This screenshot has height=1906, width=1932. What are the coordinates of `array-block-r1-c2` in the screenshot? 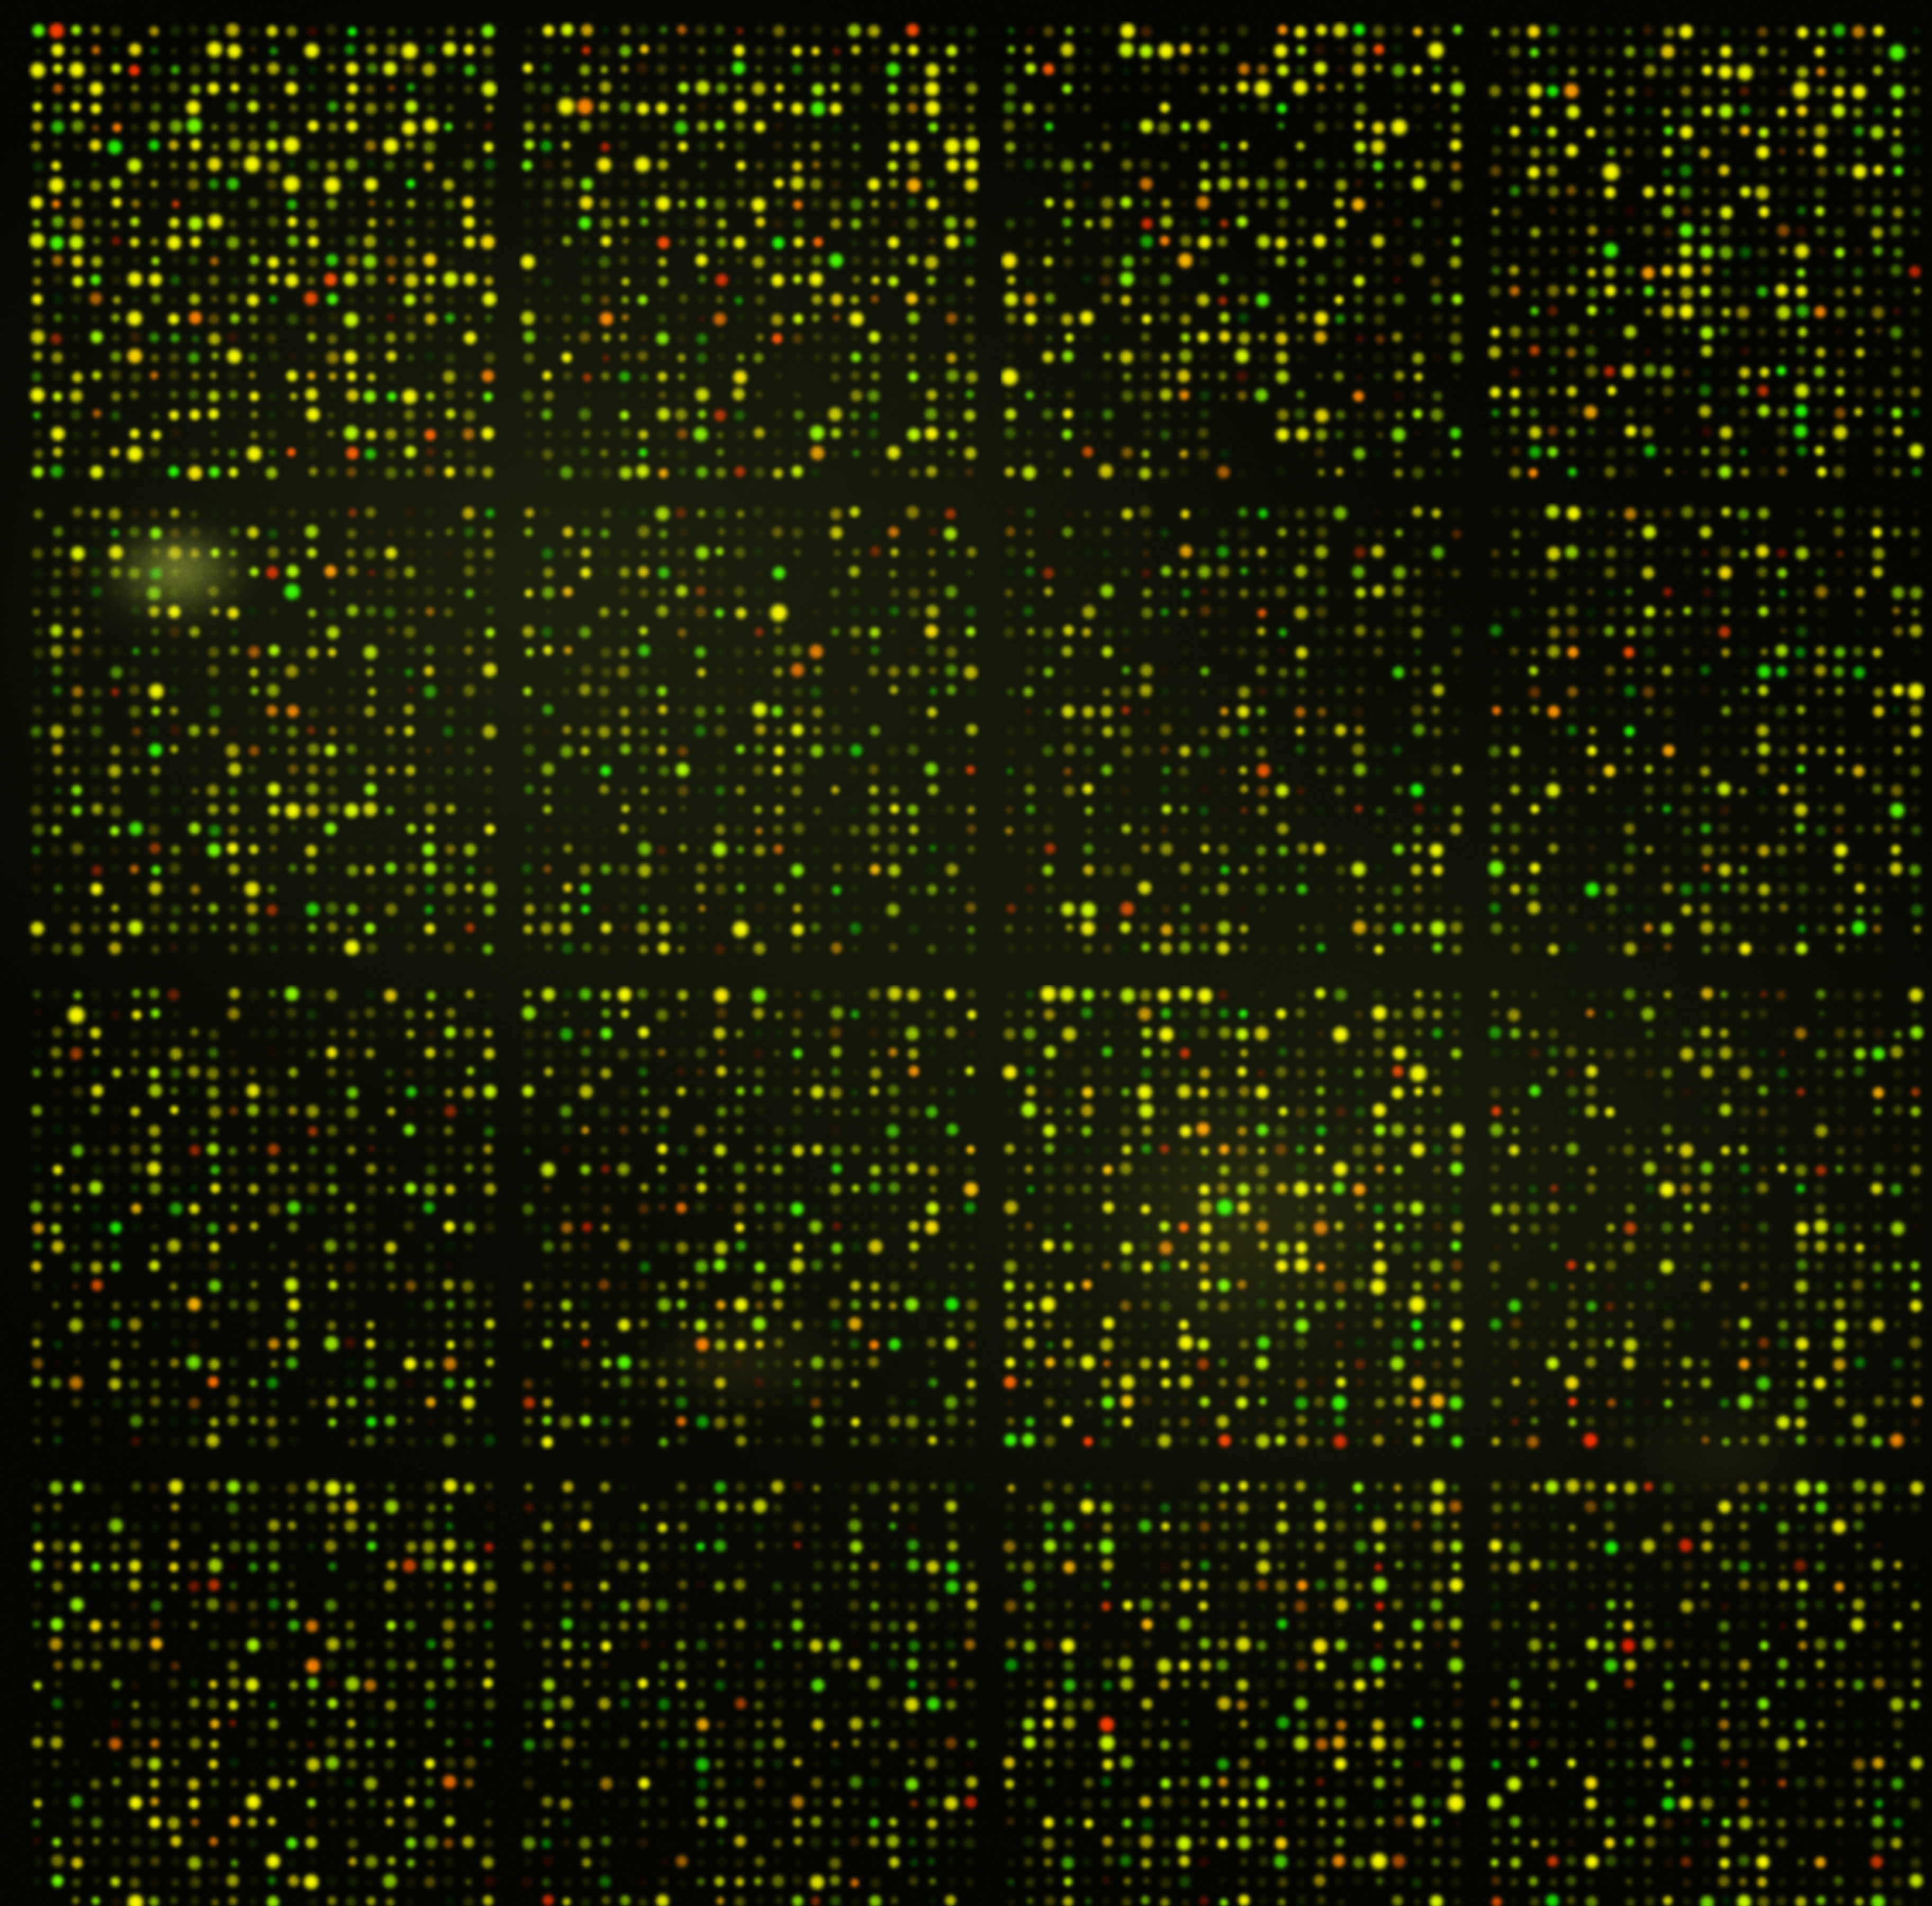 It's located at (749, 252).